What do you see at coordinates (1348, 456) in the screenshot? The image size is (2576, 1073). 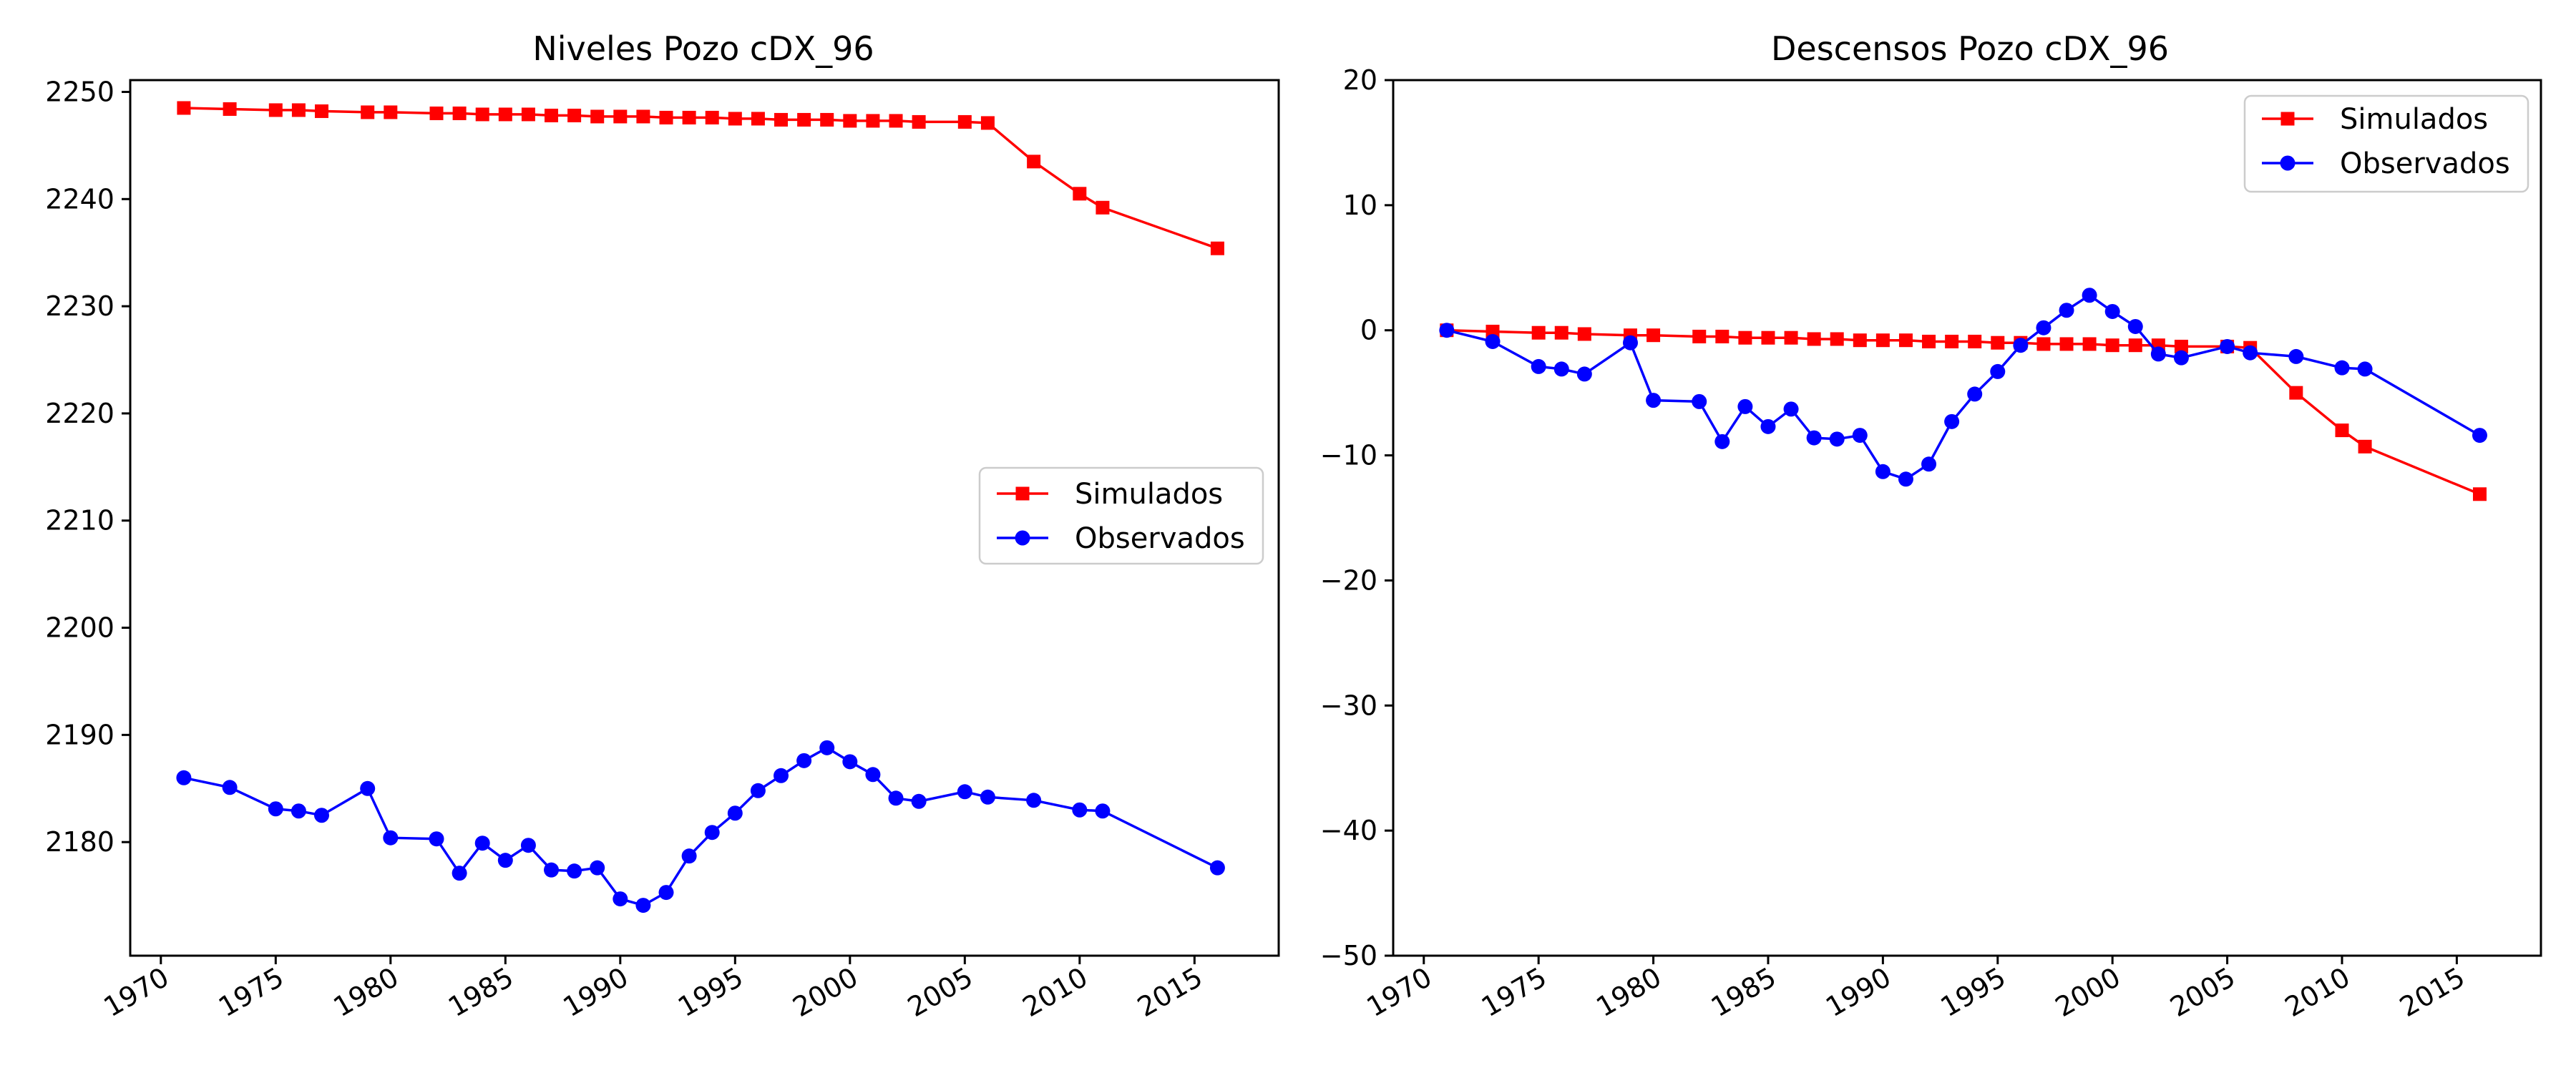 I see `y-tick-label: −10` at bounding box center [1348, 456].